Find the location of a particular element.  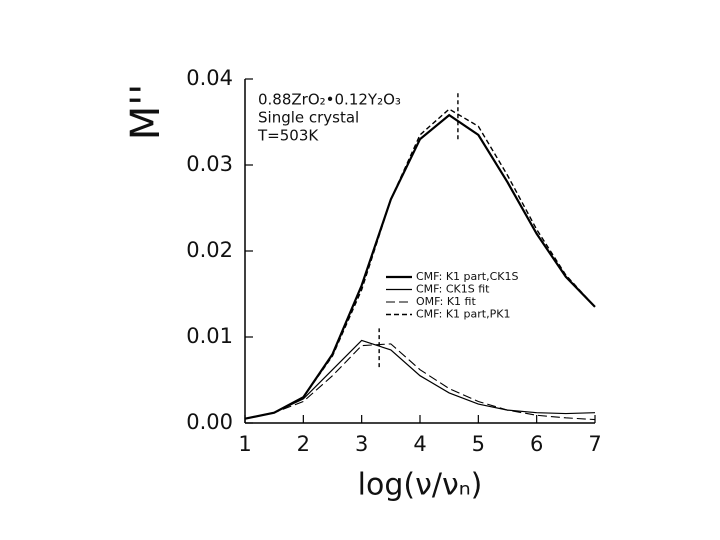

y-tick-label: 0.02 is located at coordinates (209, 250).